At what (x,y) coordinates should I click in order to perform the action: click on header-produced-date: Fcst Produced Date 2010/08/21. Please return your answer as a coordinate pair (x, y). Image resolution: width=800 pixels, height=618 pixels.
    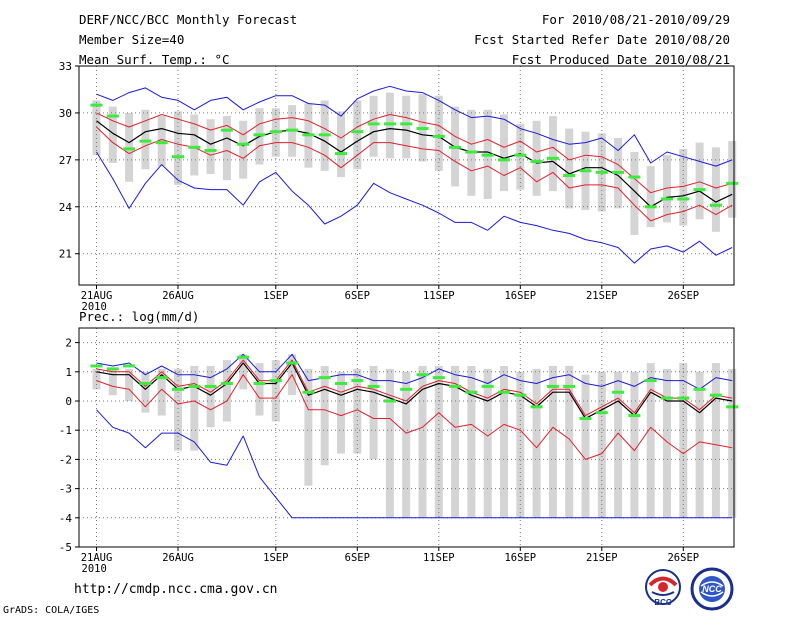
    Looking at the image, I should click on (620, 59).